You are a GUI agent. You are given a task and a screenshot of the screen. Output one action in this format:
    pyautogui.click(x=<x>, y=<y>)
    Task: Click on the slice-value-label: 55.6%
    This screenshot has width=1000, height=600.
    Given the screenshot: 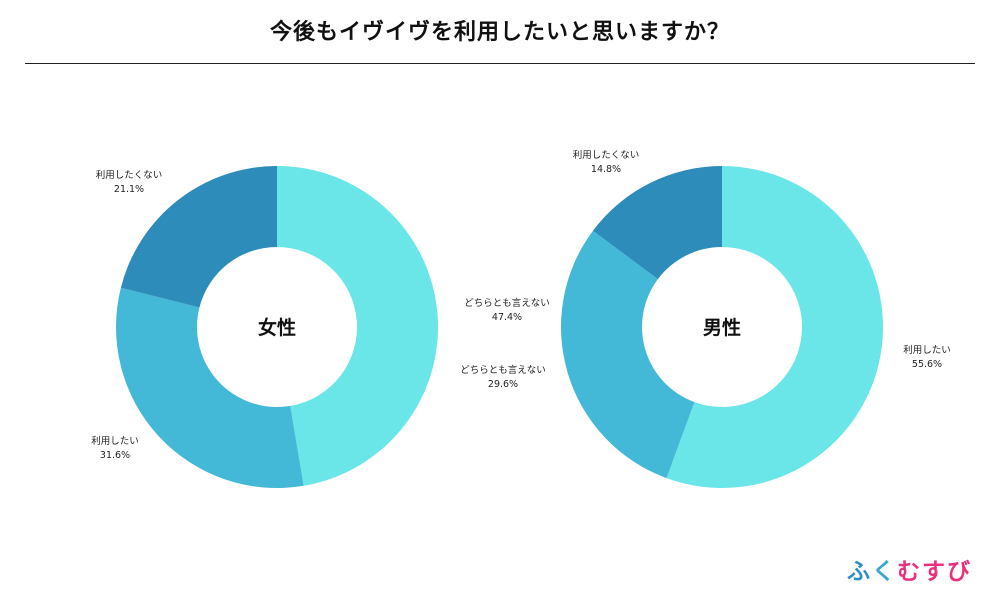 What is the action you would take?
    pyautogui.click(x=927, y=364)
    